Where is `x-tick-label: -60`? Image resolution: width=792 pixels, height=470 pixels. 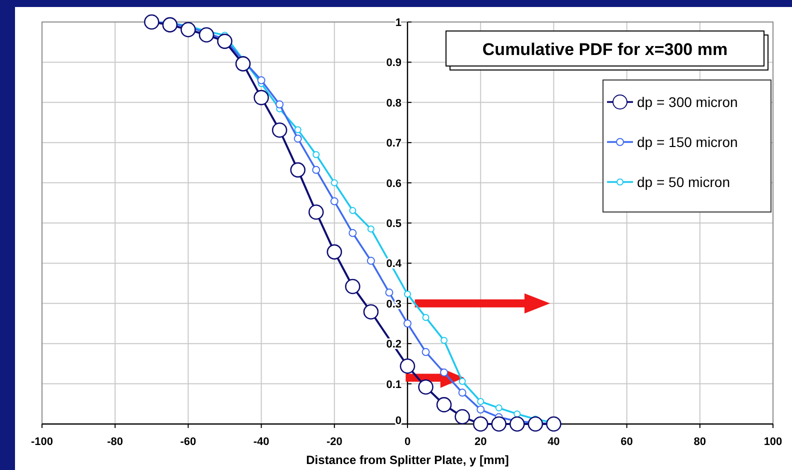 x-tick-label: -60 is located at coordinates (188, 442).